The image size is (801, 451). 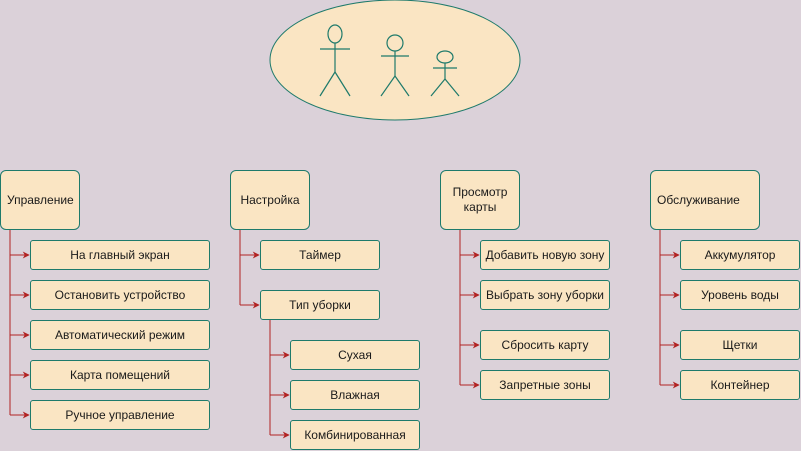 What do you see at coordinates (740, 345) in the screenshot?
I see `item-obsluzhivanie-2: Щетки` at bounding box center [740, 345].